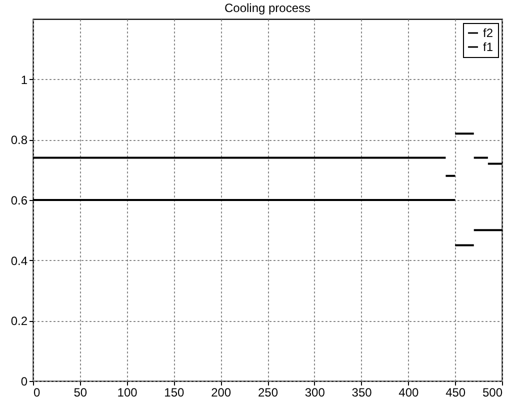 Image resolution: width=520 pixels, height=416 pixels. Describe the element at coordinates (268, 393) in the screenshot. I see `x-tick-label: 250` at that location.